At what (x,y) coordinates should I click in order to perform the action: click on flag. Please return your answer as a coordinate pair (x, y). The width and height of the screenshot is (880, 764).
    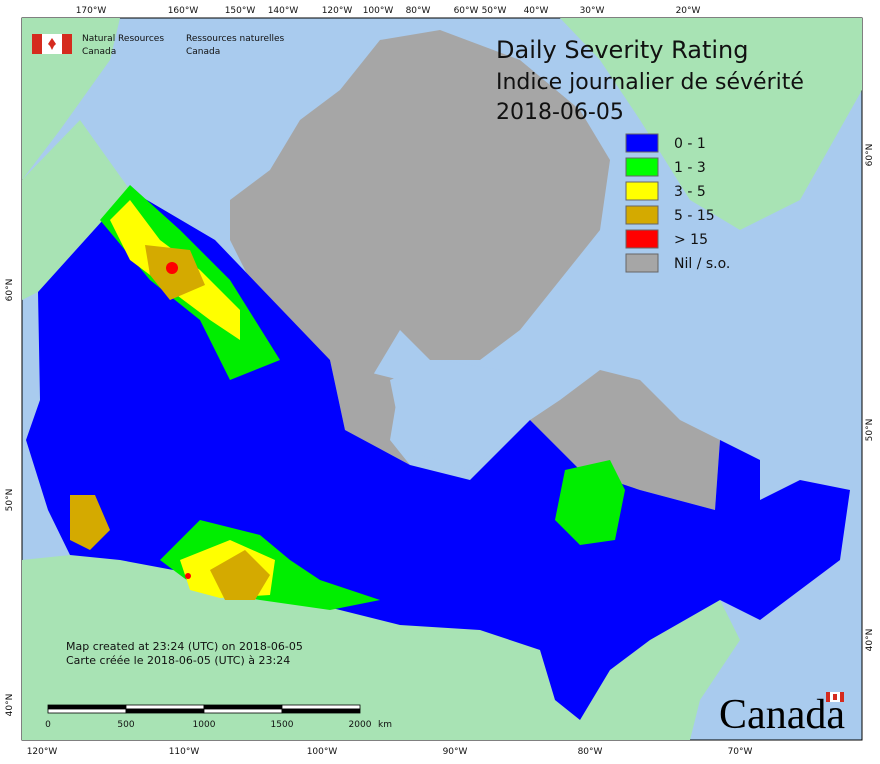
    Looking at the image, I should click on (52, 44).